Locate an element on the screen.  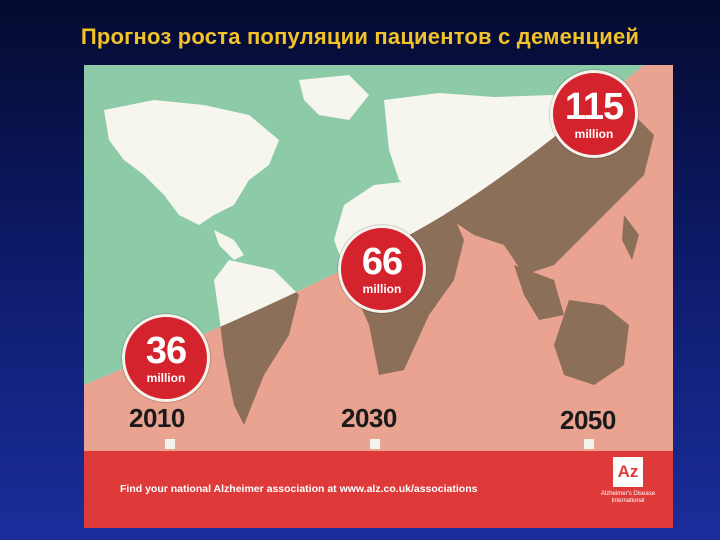
year-label-2010: 2010 is located at coordinates (157, 418).